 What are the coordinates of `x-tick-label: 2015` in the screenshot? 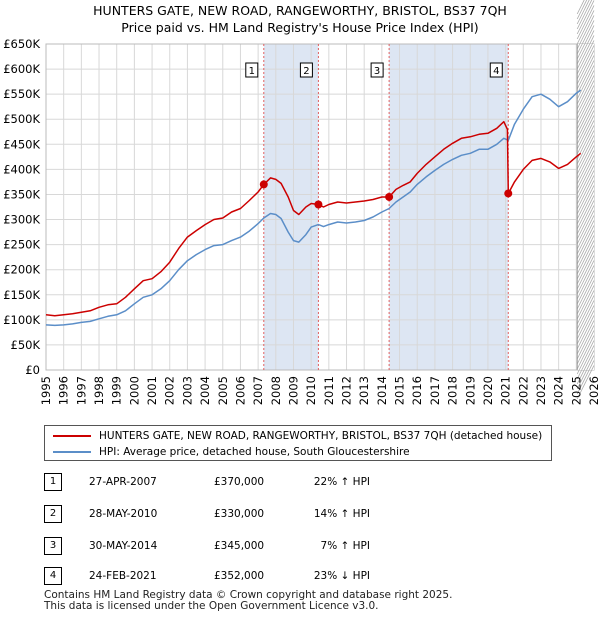 It's located at (400, 390).